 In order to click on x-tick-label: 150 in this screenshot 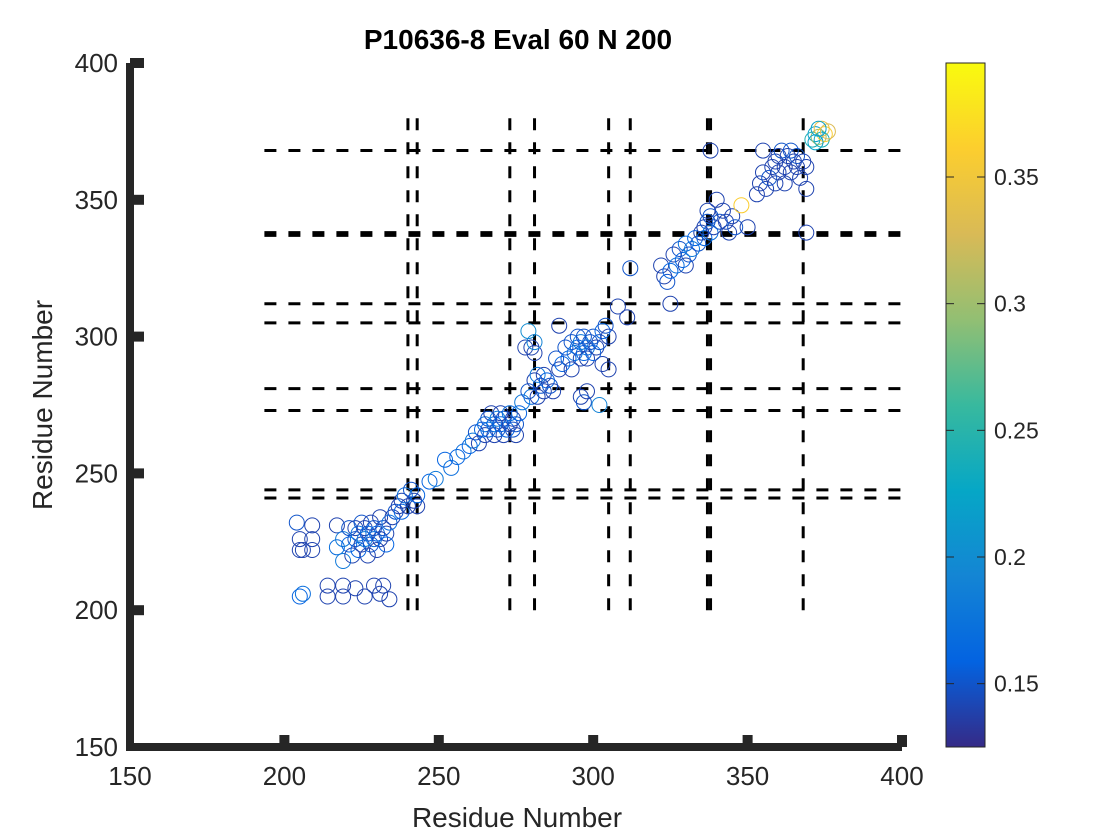, I will do `click(129, 776)`.